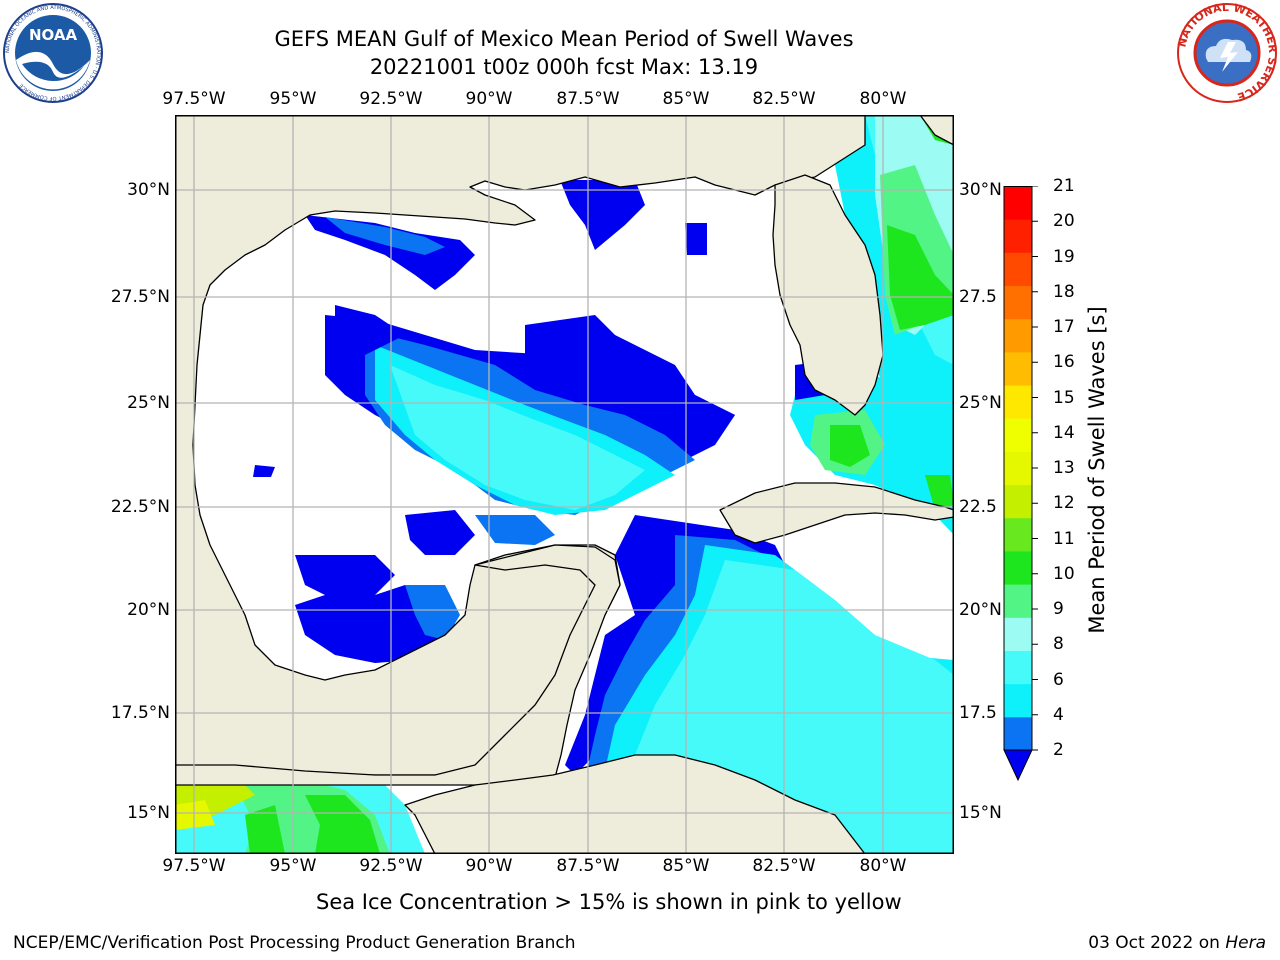  I want to click on svg-text: NOAA, so click(53, 35).